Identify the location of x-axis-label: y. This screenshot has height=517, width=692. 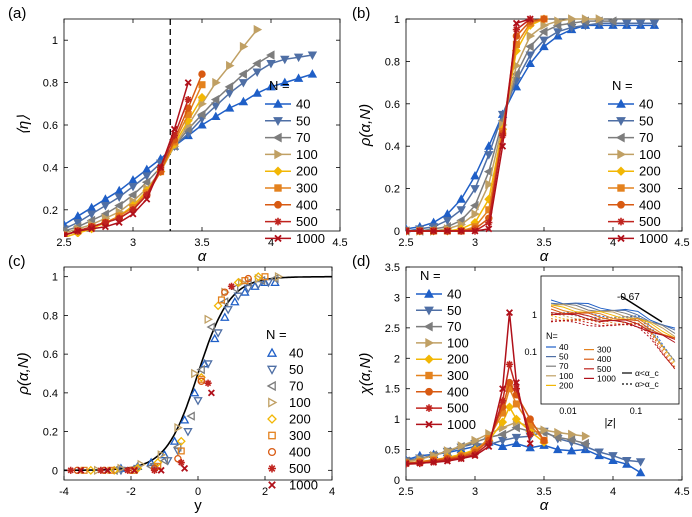
(198, 505).